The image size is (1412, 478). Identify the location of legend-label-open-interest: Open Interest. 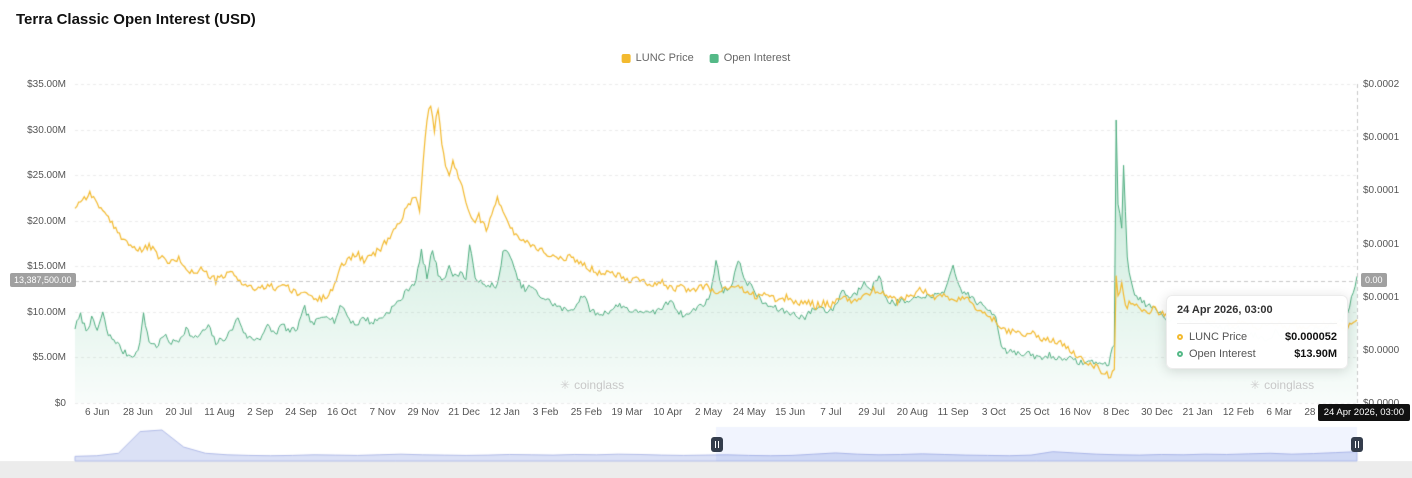
(757, 58).